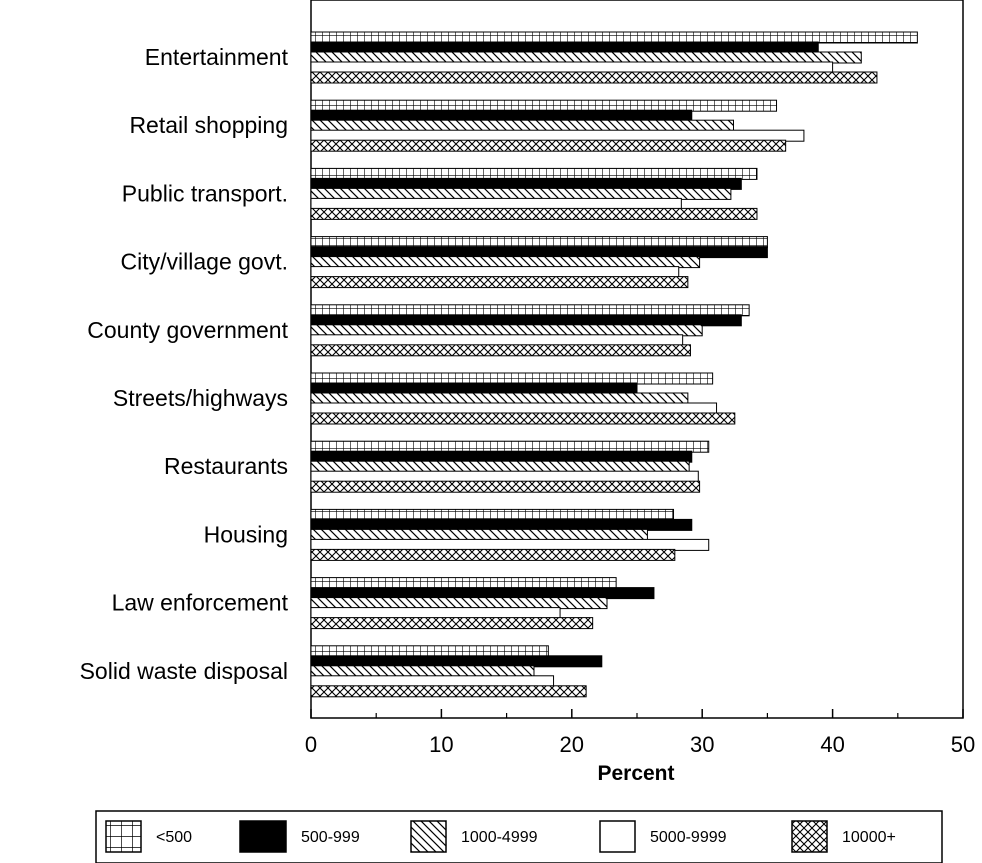 Image resolution: width=982 pixels, height=863 pixels. What do you see at coordinates (200, 603) in the screenshot?
I see `category-label: Law enforcement` at bounding box center [200, 603].